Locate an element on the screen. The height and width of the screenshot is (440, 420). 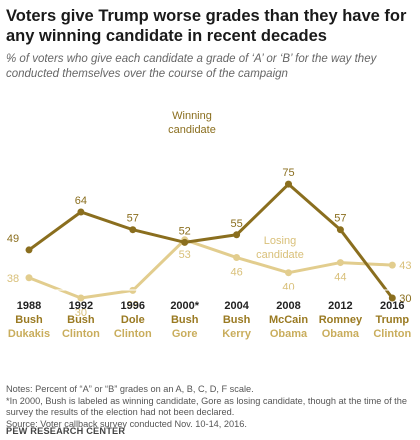
loser-name-label: Dukakis is located at coordinates (29, 334).